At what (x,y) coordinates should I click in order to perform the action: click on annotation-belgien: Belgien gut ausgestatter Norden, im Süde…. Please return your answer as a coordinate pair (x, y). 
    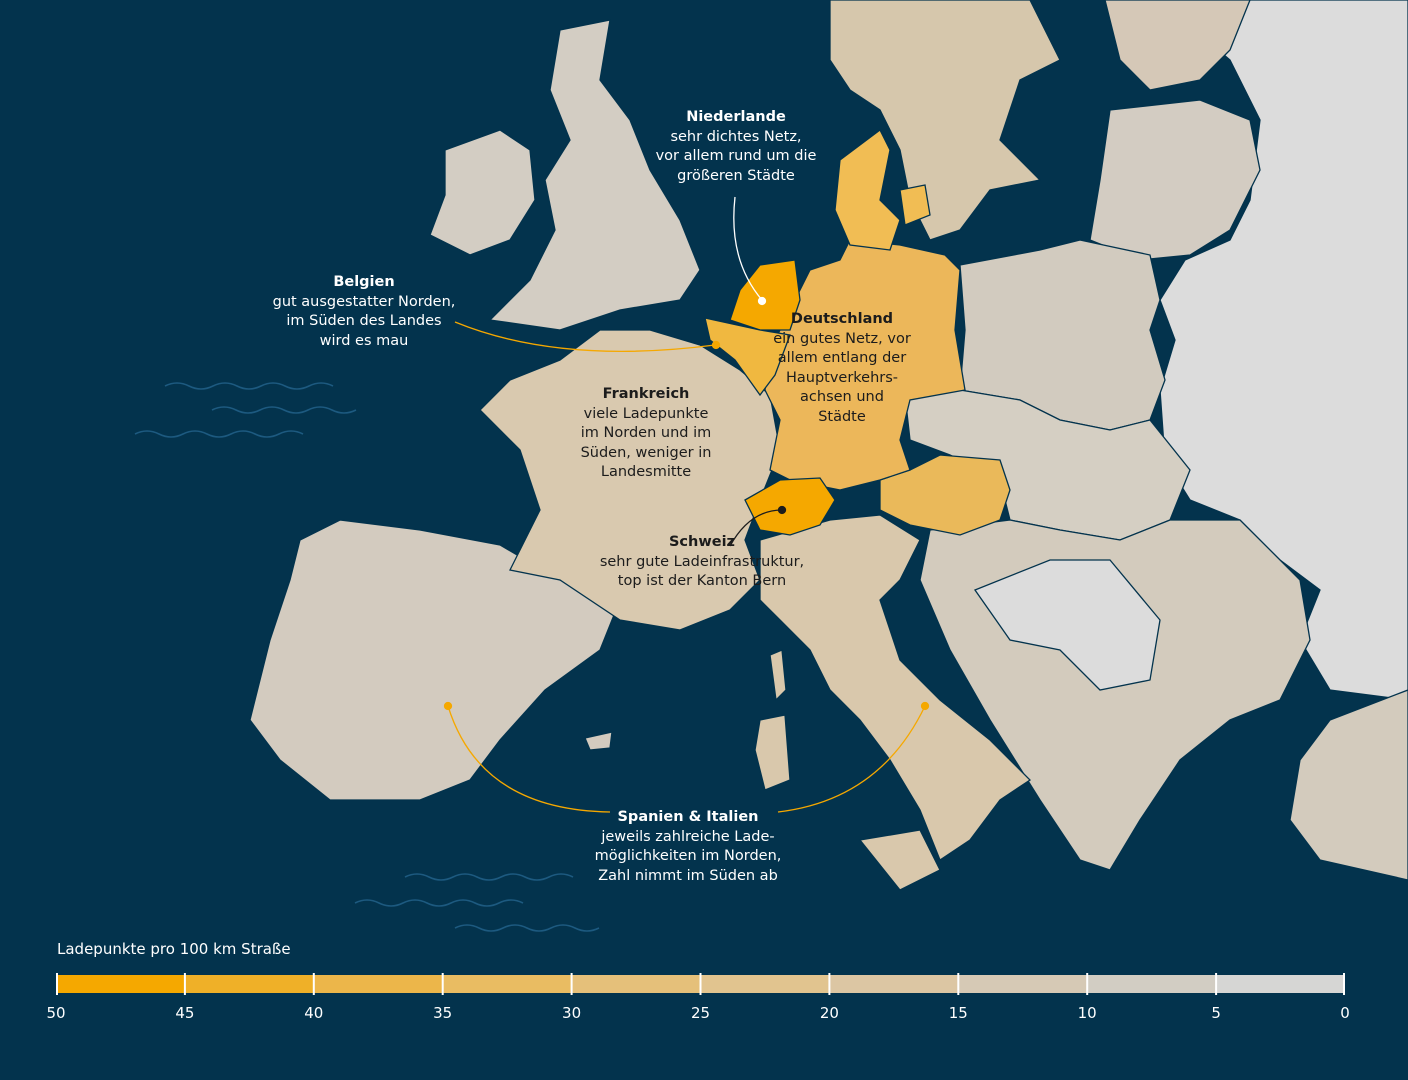
    Looking at the image, I should click on (364, 312).